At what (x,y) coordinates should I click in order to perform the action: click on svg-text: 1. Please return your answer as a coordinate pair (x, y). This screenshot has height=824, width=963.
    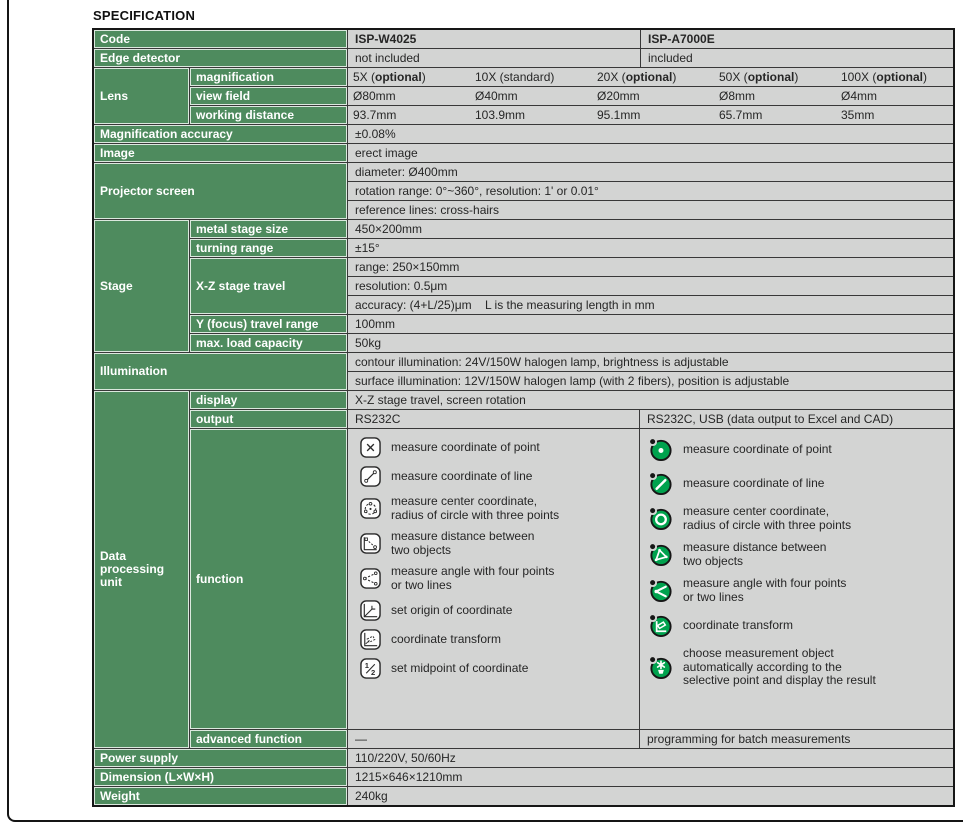
    Looking at the image, I should click on (367, 665).